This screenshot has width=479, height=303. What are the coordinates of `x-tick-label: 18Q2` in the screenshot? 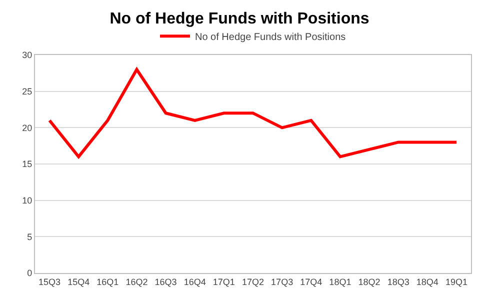 It's located at (369, 281).